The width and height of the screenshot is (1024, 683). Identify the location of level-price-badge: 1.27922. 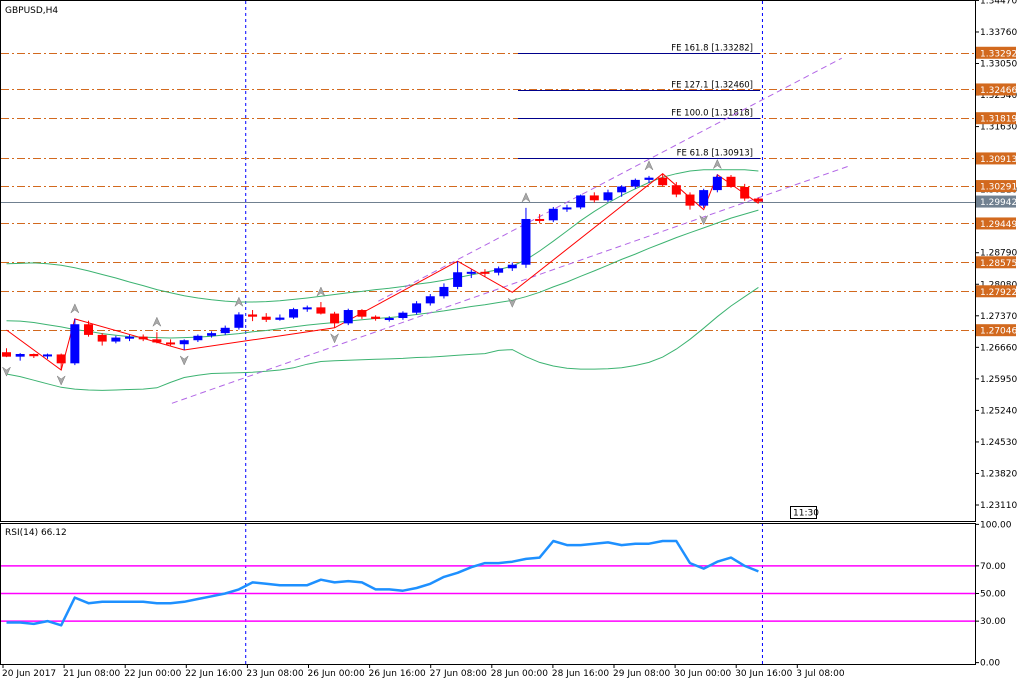
(996, 291).